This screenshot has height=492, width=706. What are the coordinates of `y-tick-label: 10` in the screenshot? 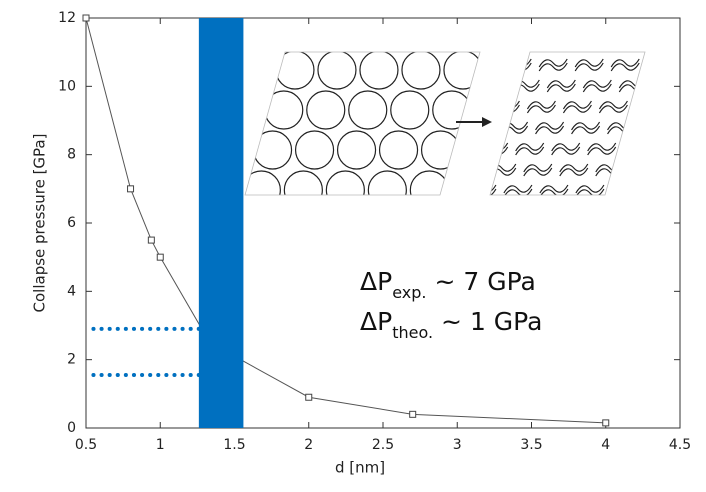 It's located at (67, 86).